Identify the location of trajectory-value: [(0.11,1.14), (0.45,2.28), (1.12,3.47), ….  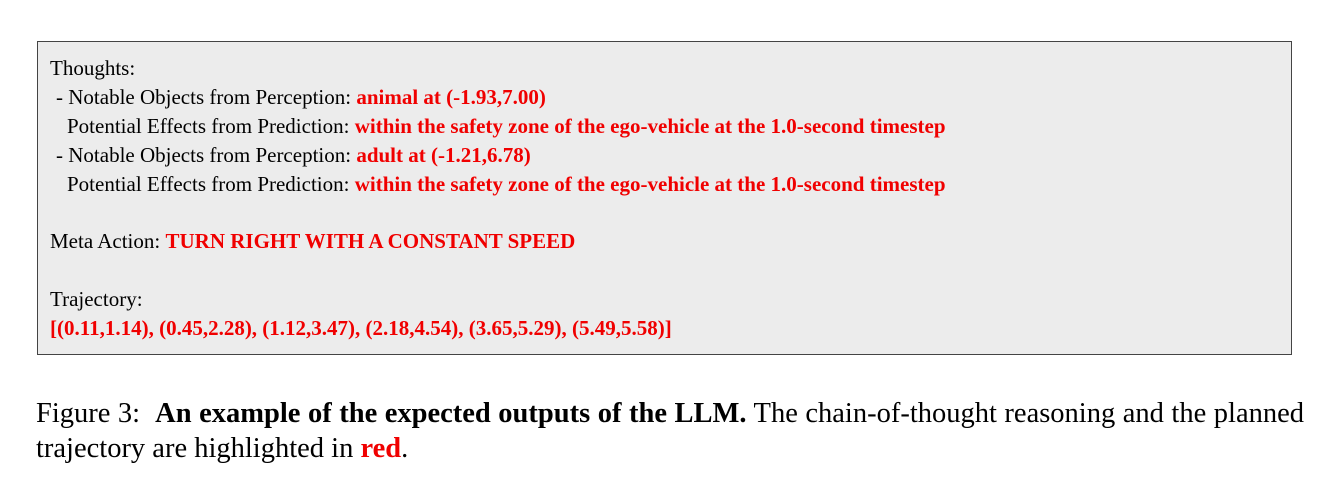
(361, 328).